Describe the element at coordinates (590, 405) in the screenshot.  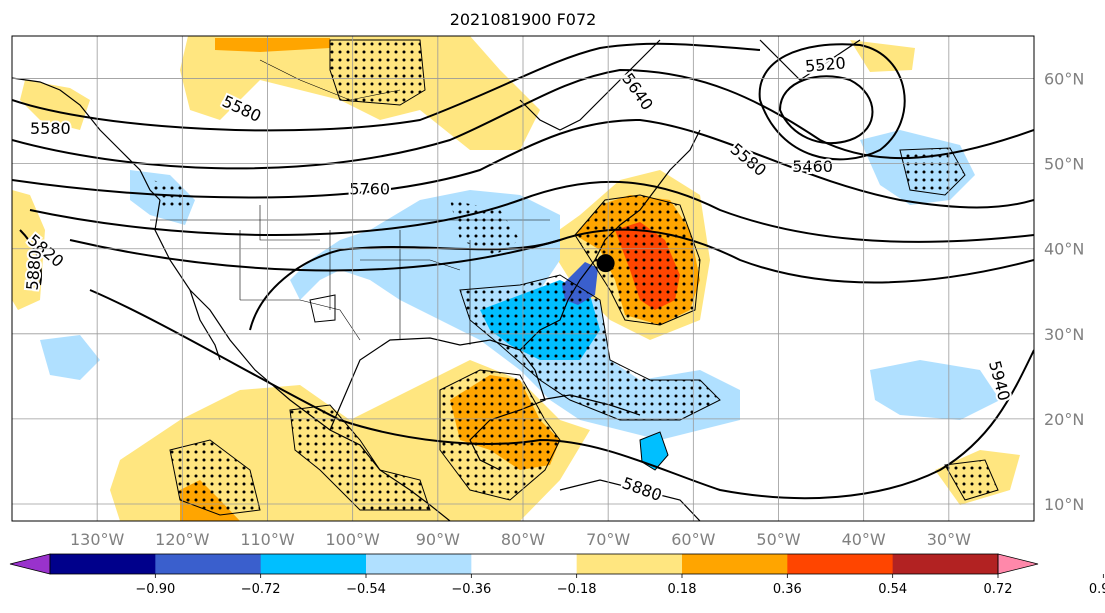
I see `coast-cuba` at that location.